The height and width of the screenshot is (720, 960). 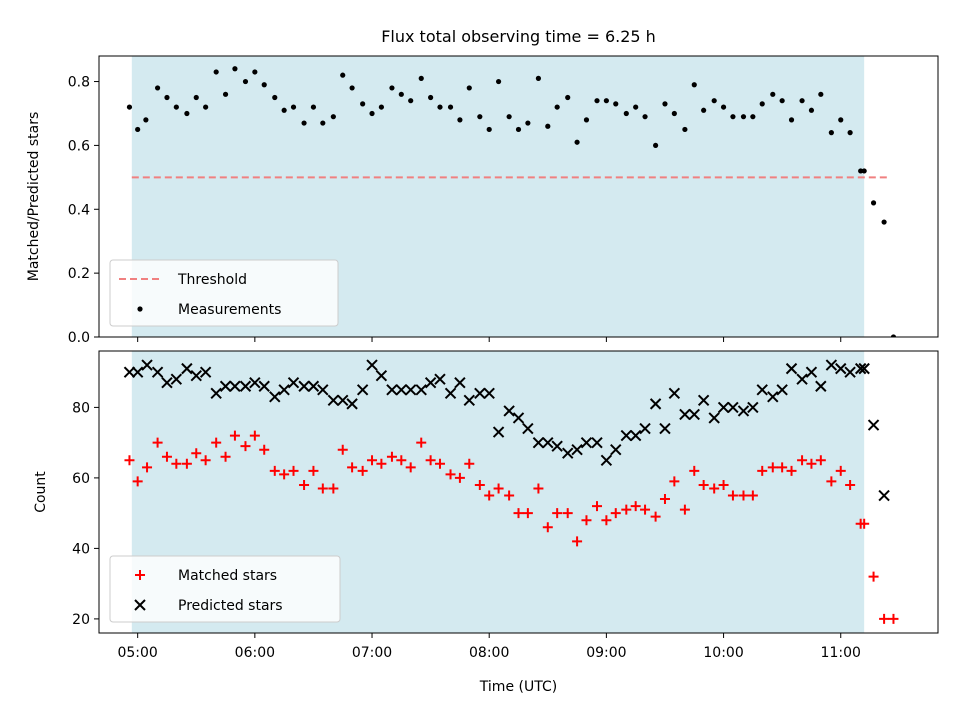 I want to click on y-tick-label: 60, so click(x=81, y=479).